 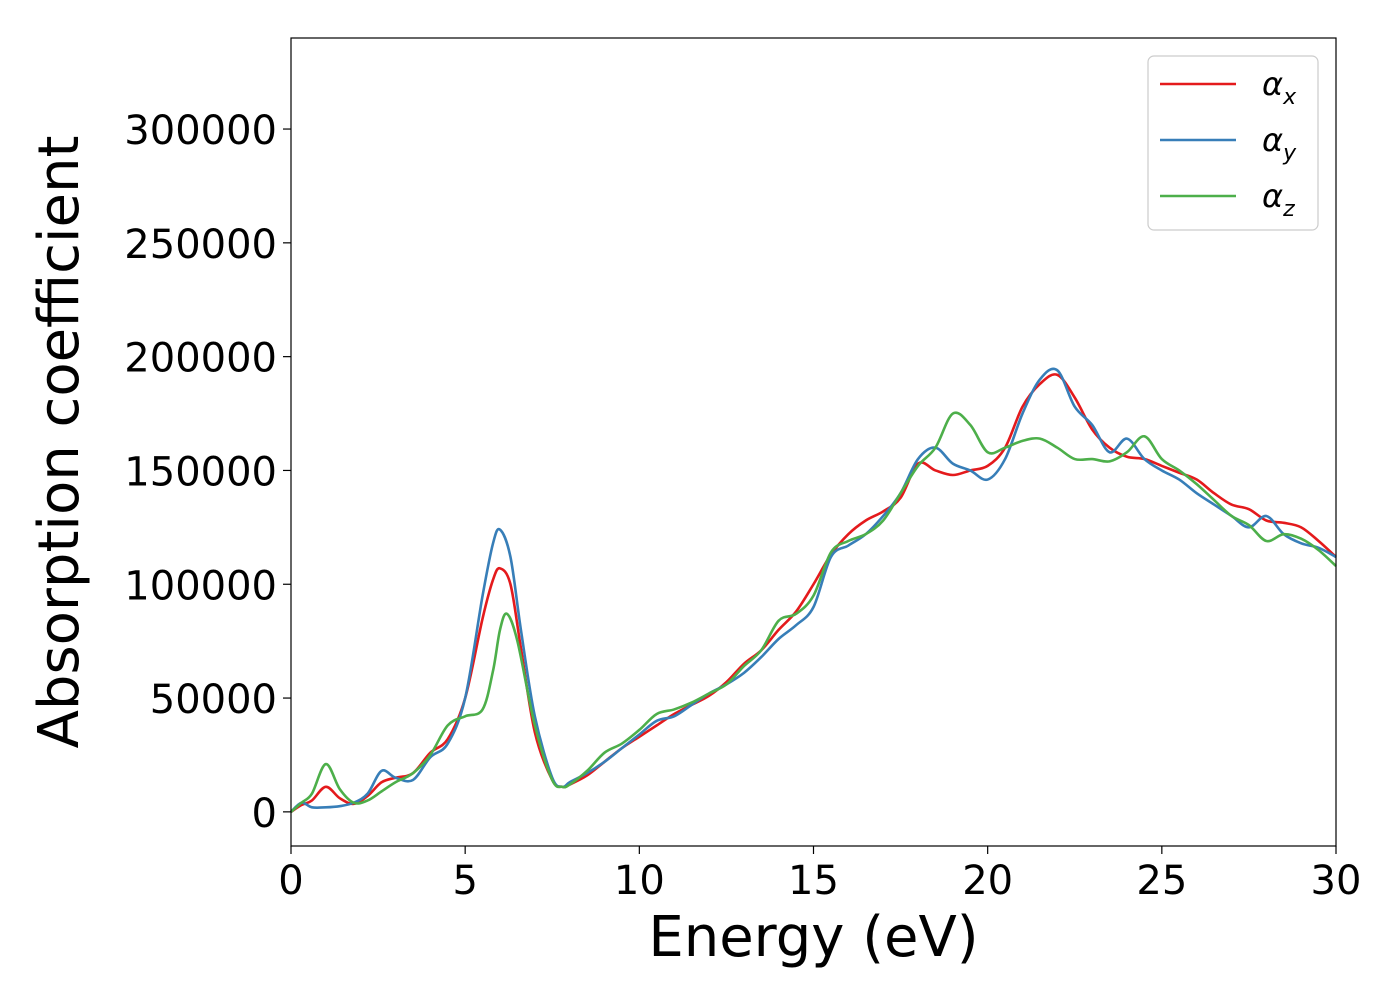 What do you see at coordinates (1279, 87) in the screenshot?
I see `legend-label-alpha-x: αx` at bounding box center [1279, 87].